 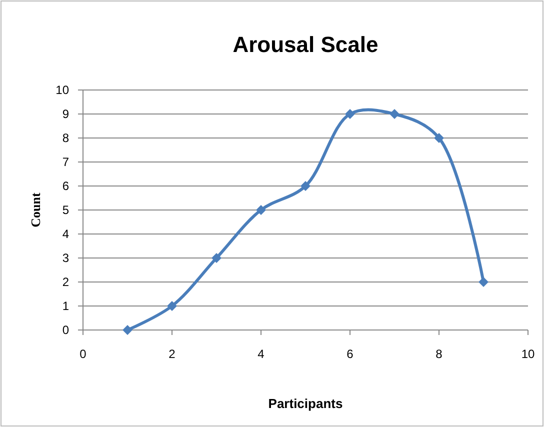 I want to click on y-tick-label: 6, so click(x=66, y=186).